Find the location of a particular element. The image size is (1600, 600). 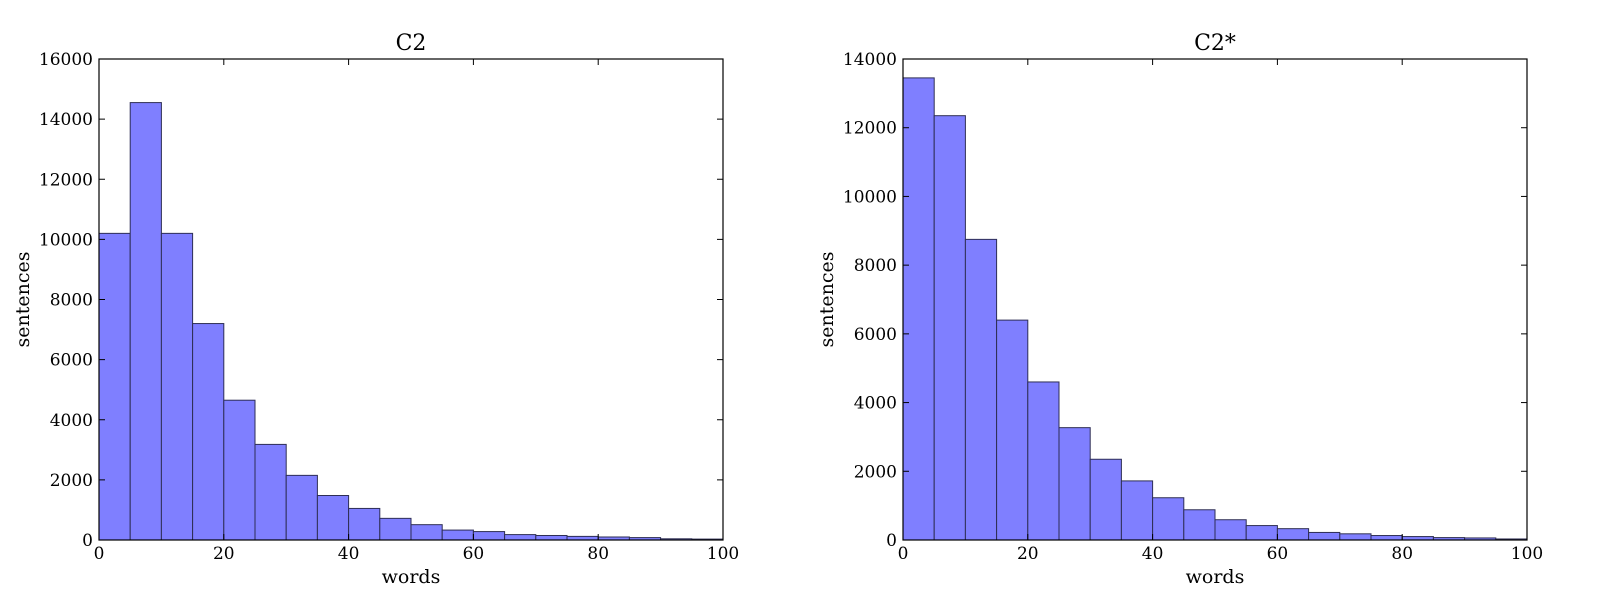

x-tick-label-c2-star-40: 40 is located at coordinates (1153, 554).